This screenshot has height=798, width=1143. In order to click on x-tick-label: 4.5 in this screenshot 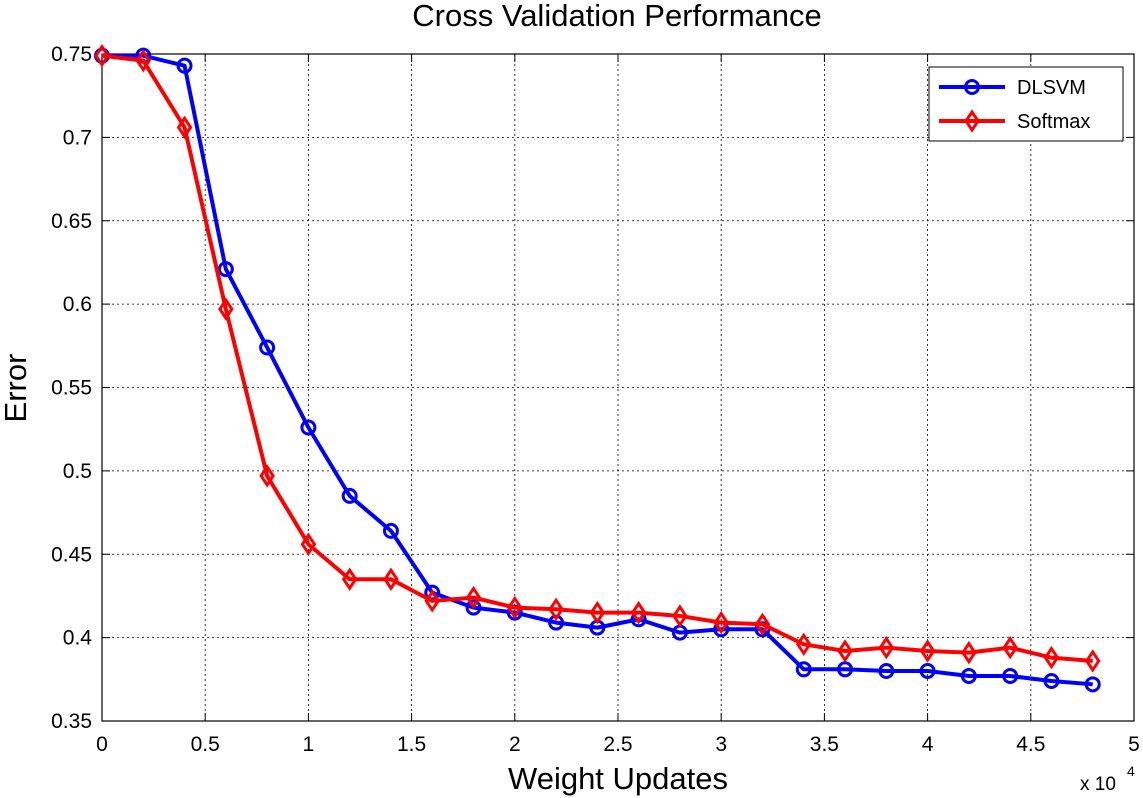, I will do `click(1030, 744)`.